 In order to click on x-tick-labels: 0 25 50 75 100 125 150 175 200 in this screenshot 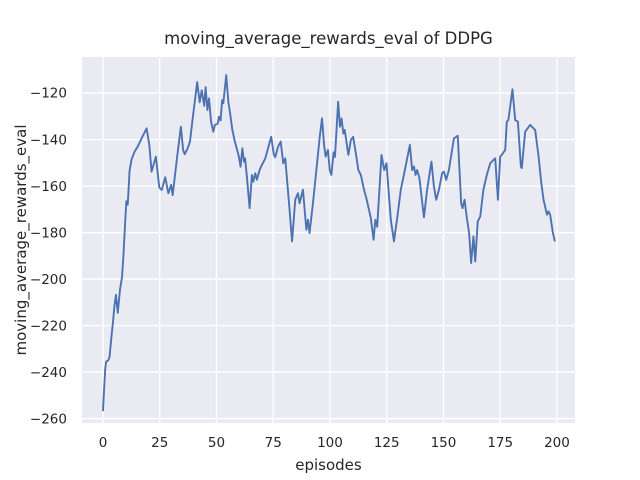, I will do `click(334, 443)`.